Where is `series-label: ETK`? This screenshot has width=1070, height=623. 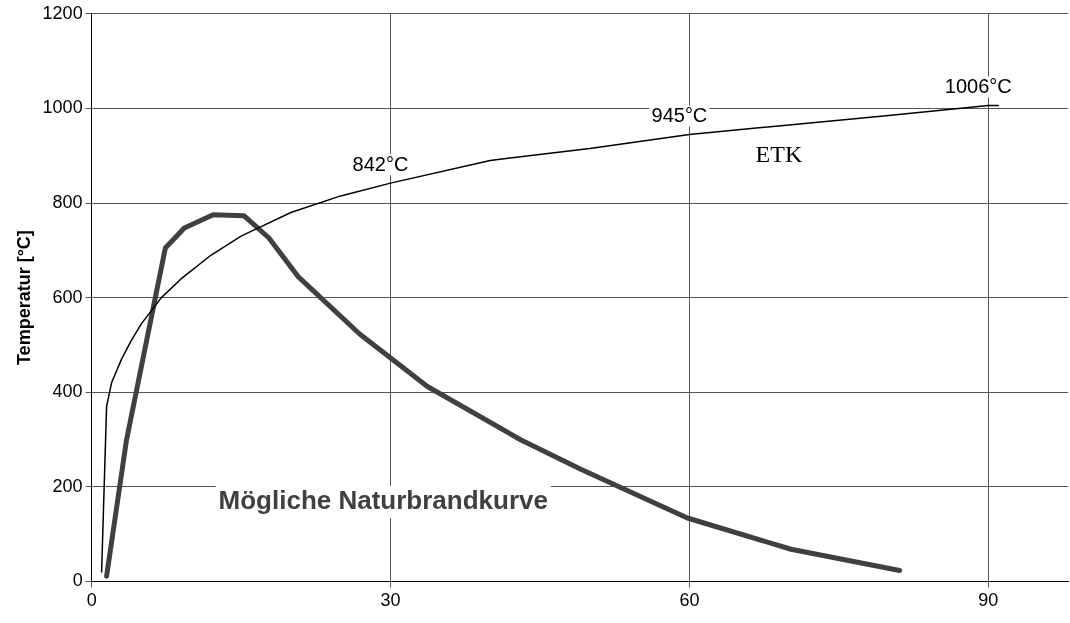 series-label: ETK is located at coordinates (779, 154).